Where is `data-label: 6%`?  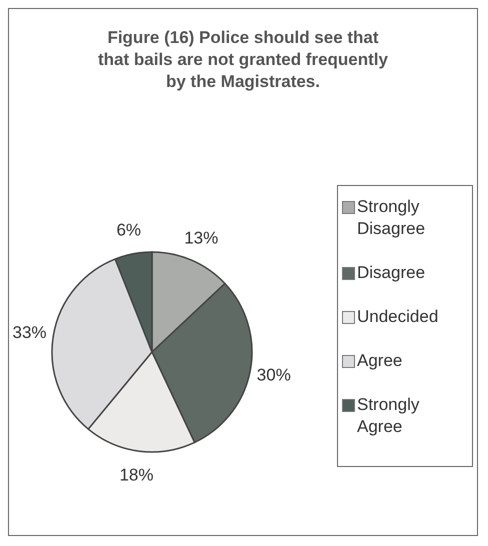 data-label: 6% is located at coordinates (129, 230).